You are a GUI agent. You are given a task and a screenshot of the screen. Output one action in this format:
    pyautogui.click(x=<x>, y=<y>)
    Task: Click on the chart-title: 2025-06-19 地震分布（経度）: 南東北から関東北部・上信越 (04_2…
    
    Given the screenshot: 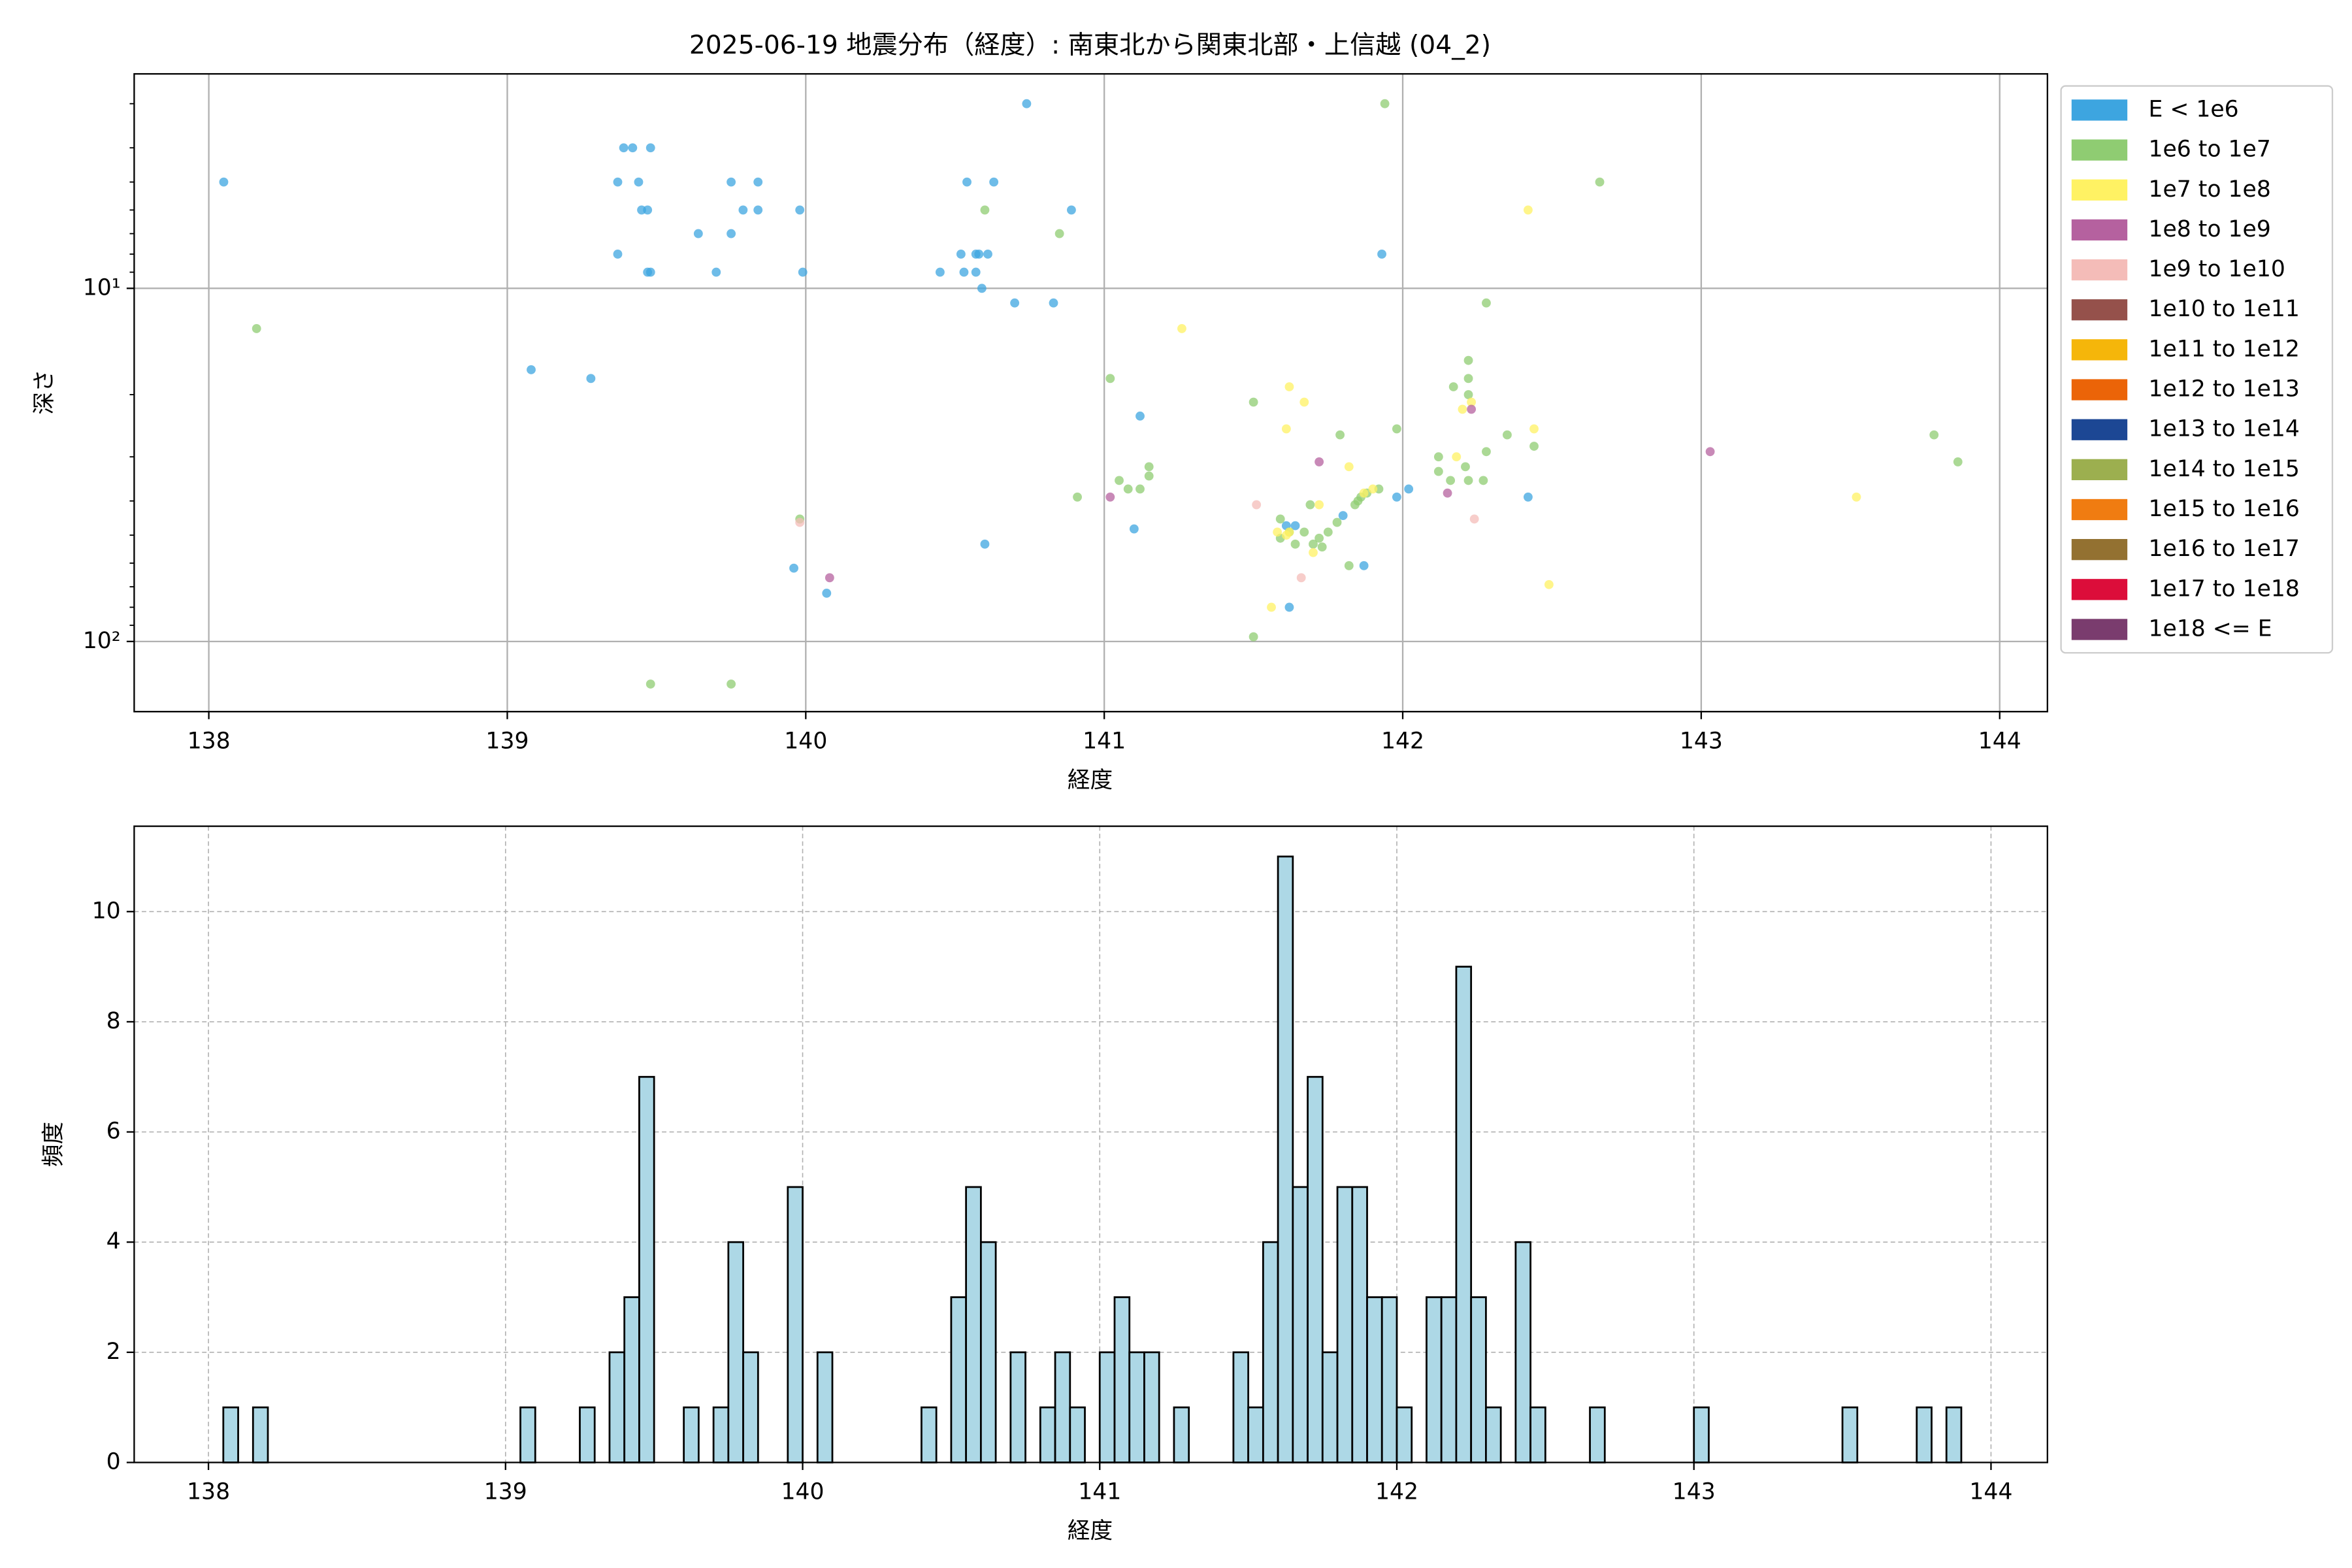 What is the action you would take?
    pyautogui.click(x=1090, y=45)
    